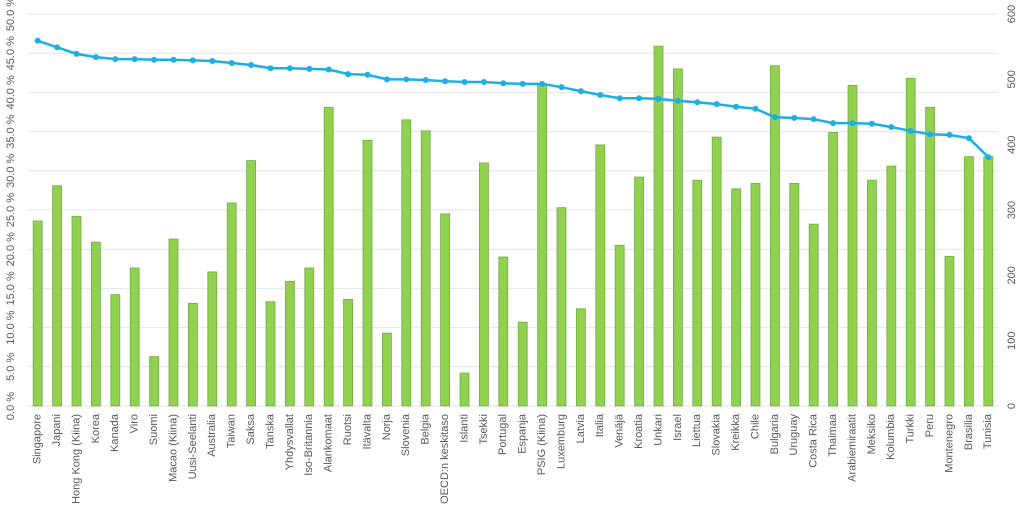 The width and height of the screenshot is (1023, 526). Describe the element at coordinates (11, 15) in the screenshot. I see `y-tick-label: 50.0 %` at that location.